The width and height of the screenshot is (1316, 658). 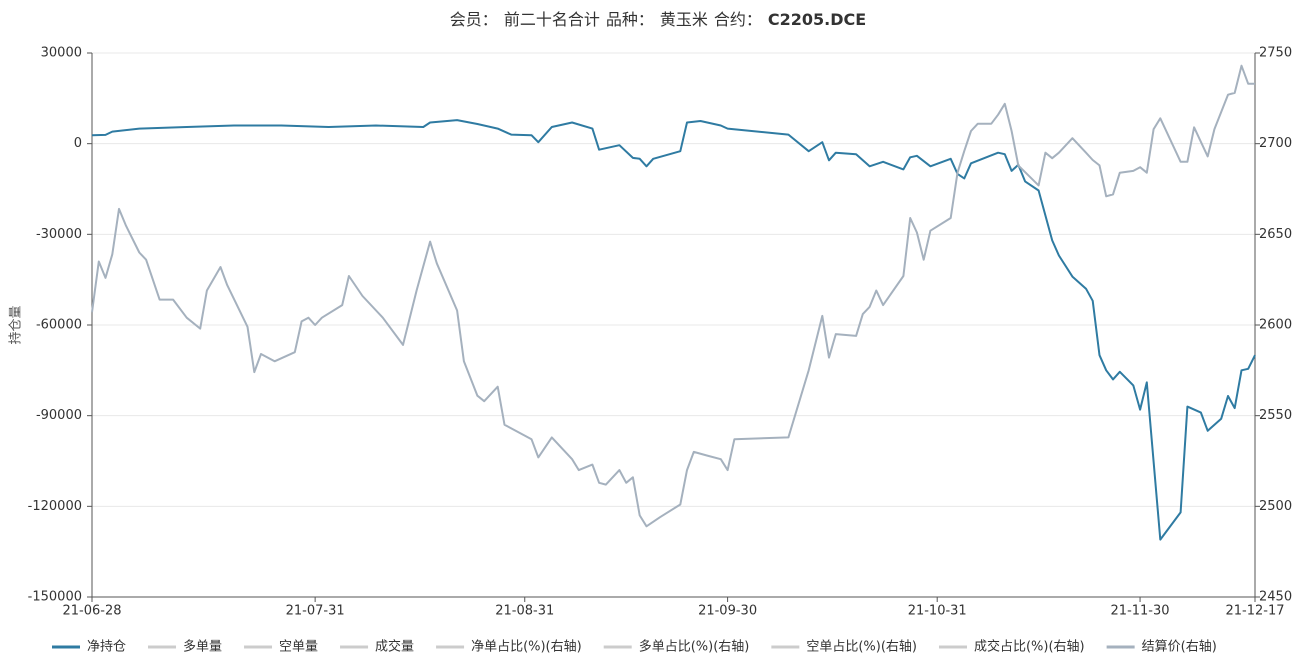 What do you see at coordinates (202, 647) in the screenshot?
I see `legend-label: 多单量` at bounding box center [202, 647].